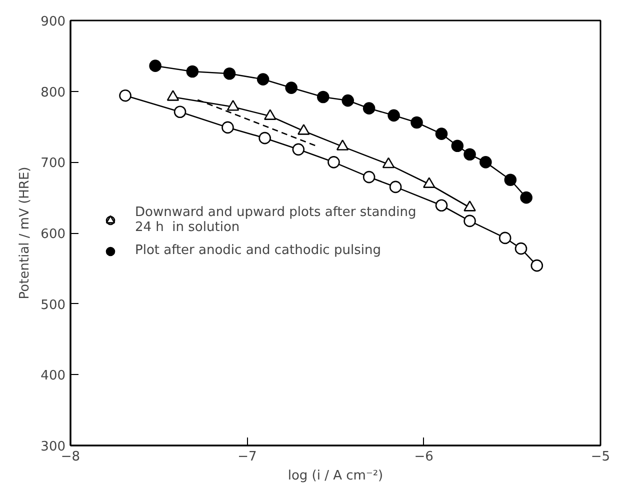 The height and width of the screenshot is (500, 618). I want to click on x-axis-title: log (i / A cm⁻²), so click(336, 476).